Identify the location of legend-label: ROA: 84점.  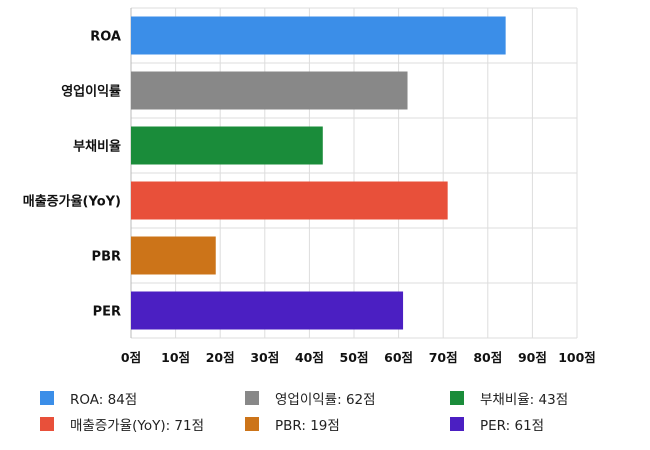
(104, 400).